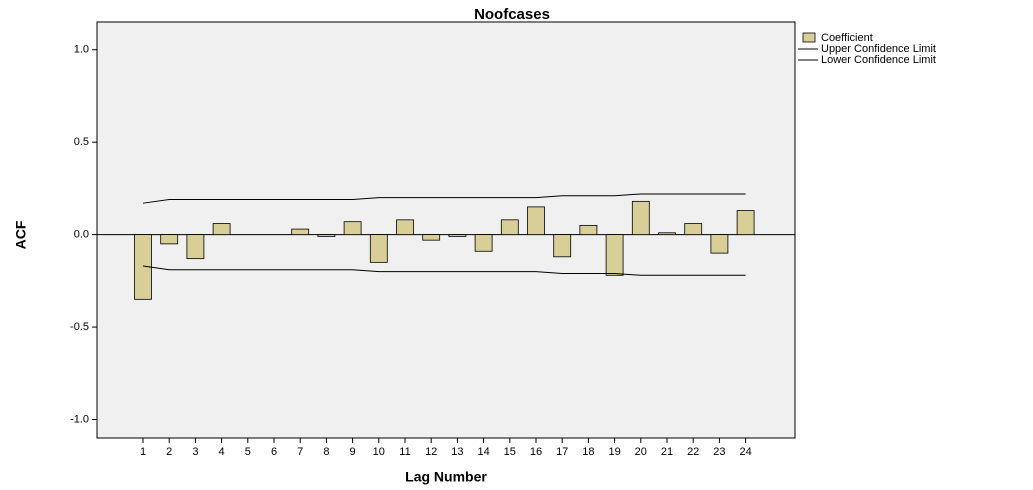 This screenshot has width=1033, height=490. Describe the element at coordinates (79, 327) in the screenshot. I see `y-tick-label: -0.5` at that location.